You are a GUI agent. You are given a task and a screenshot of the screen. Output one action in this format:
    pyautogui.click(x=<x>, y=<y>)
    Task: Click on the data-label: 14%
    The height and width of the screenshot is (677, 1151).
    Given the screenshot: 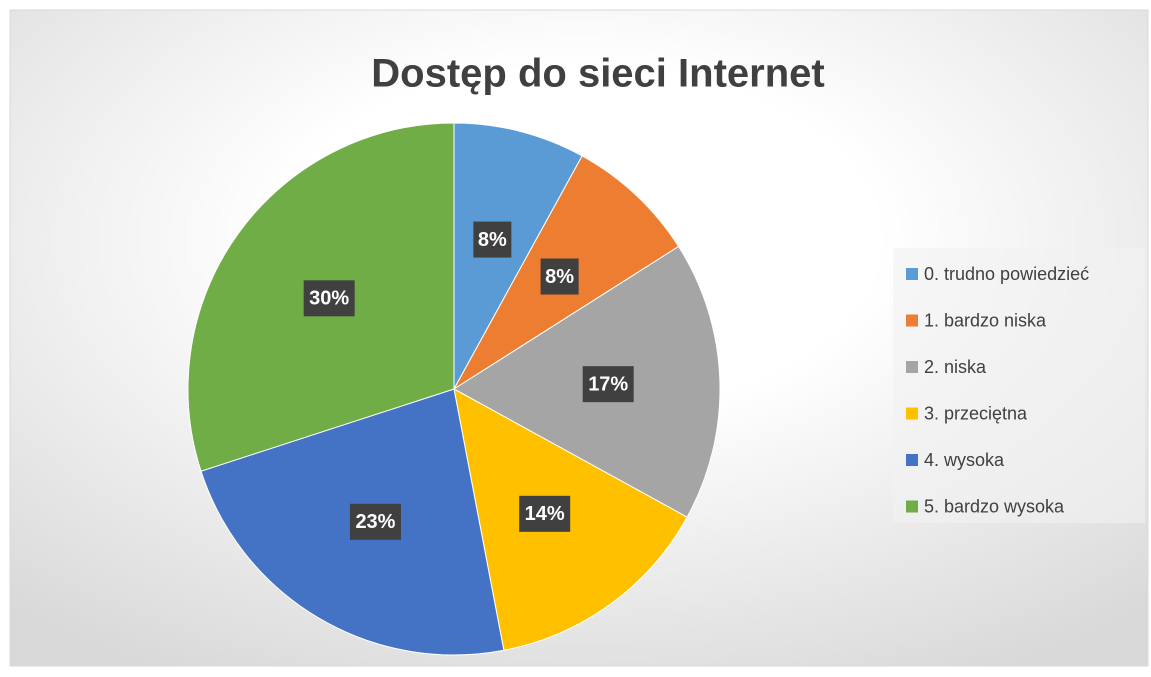 What is the action you would take?
    pyautogui.click(x=545, y=514)
    